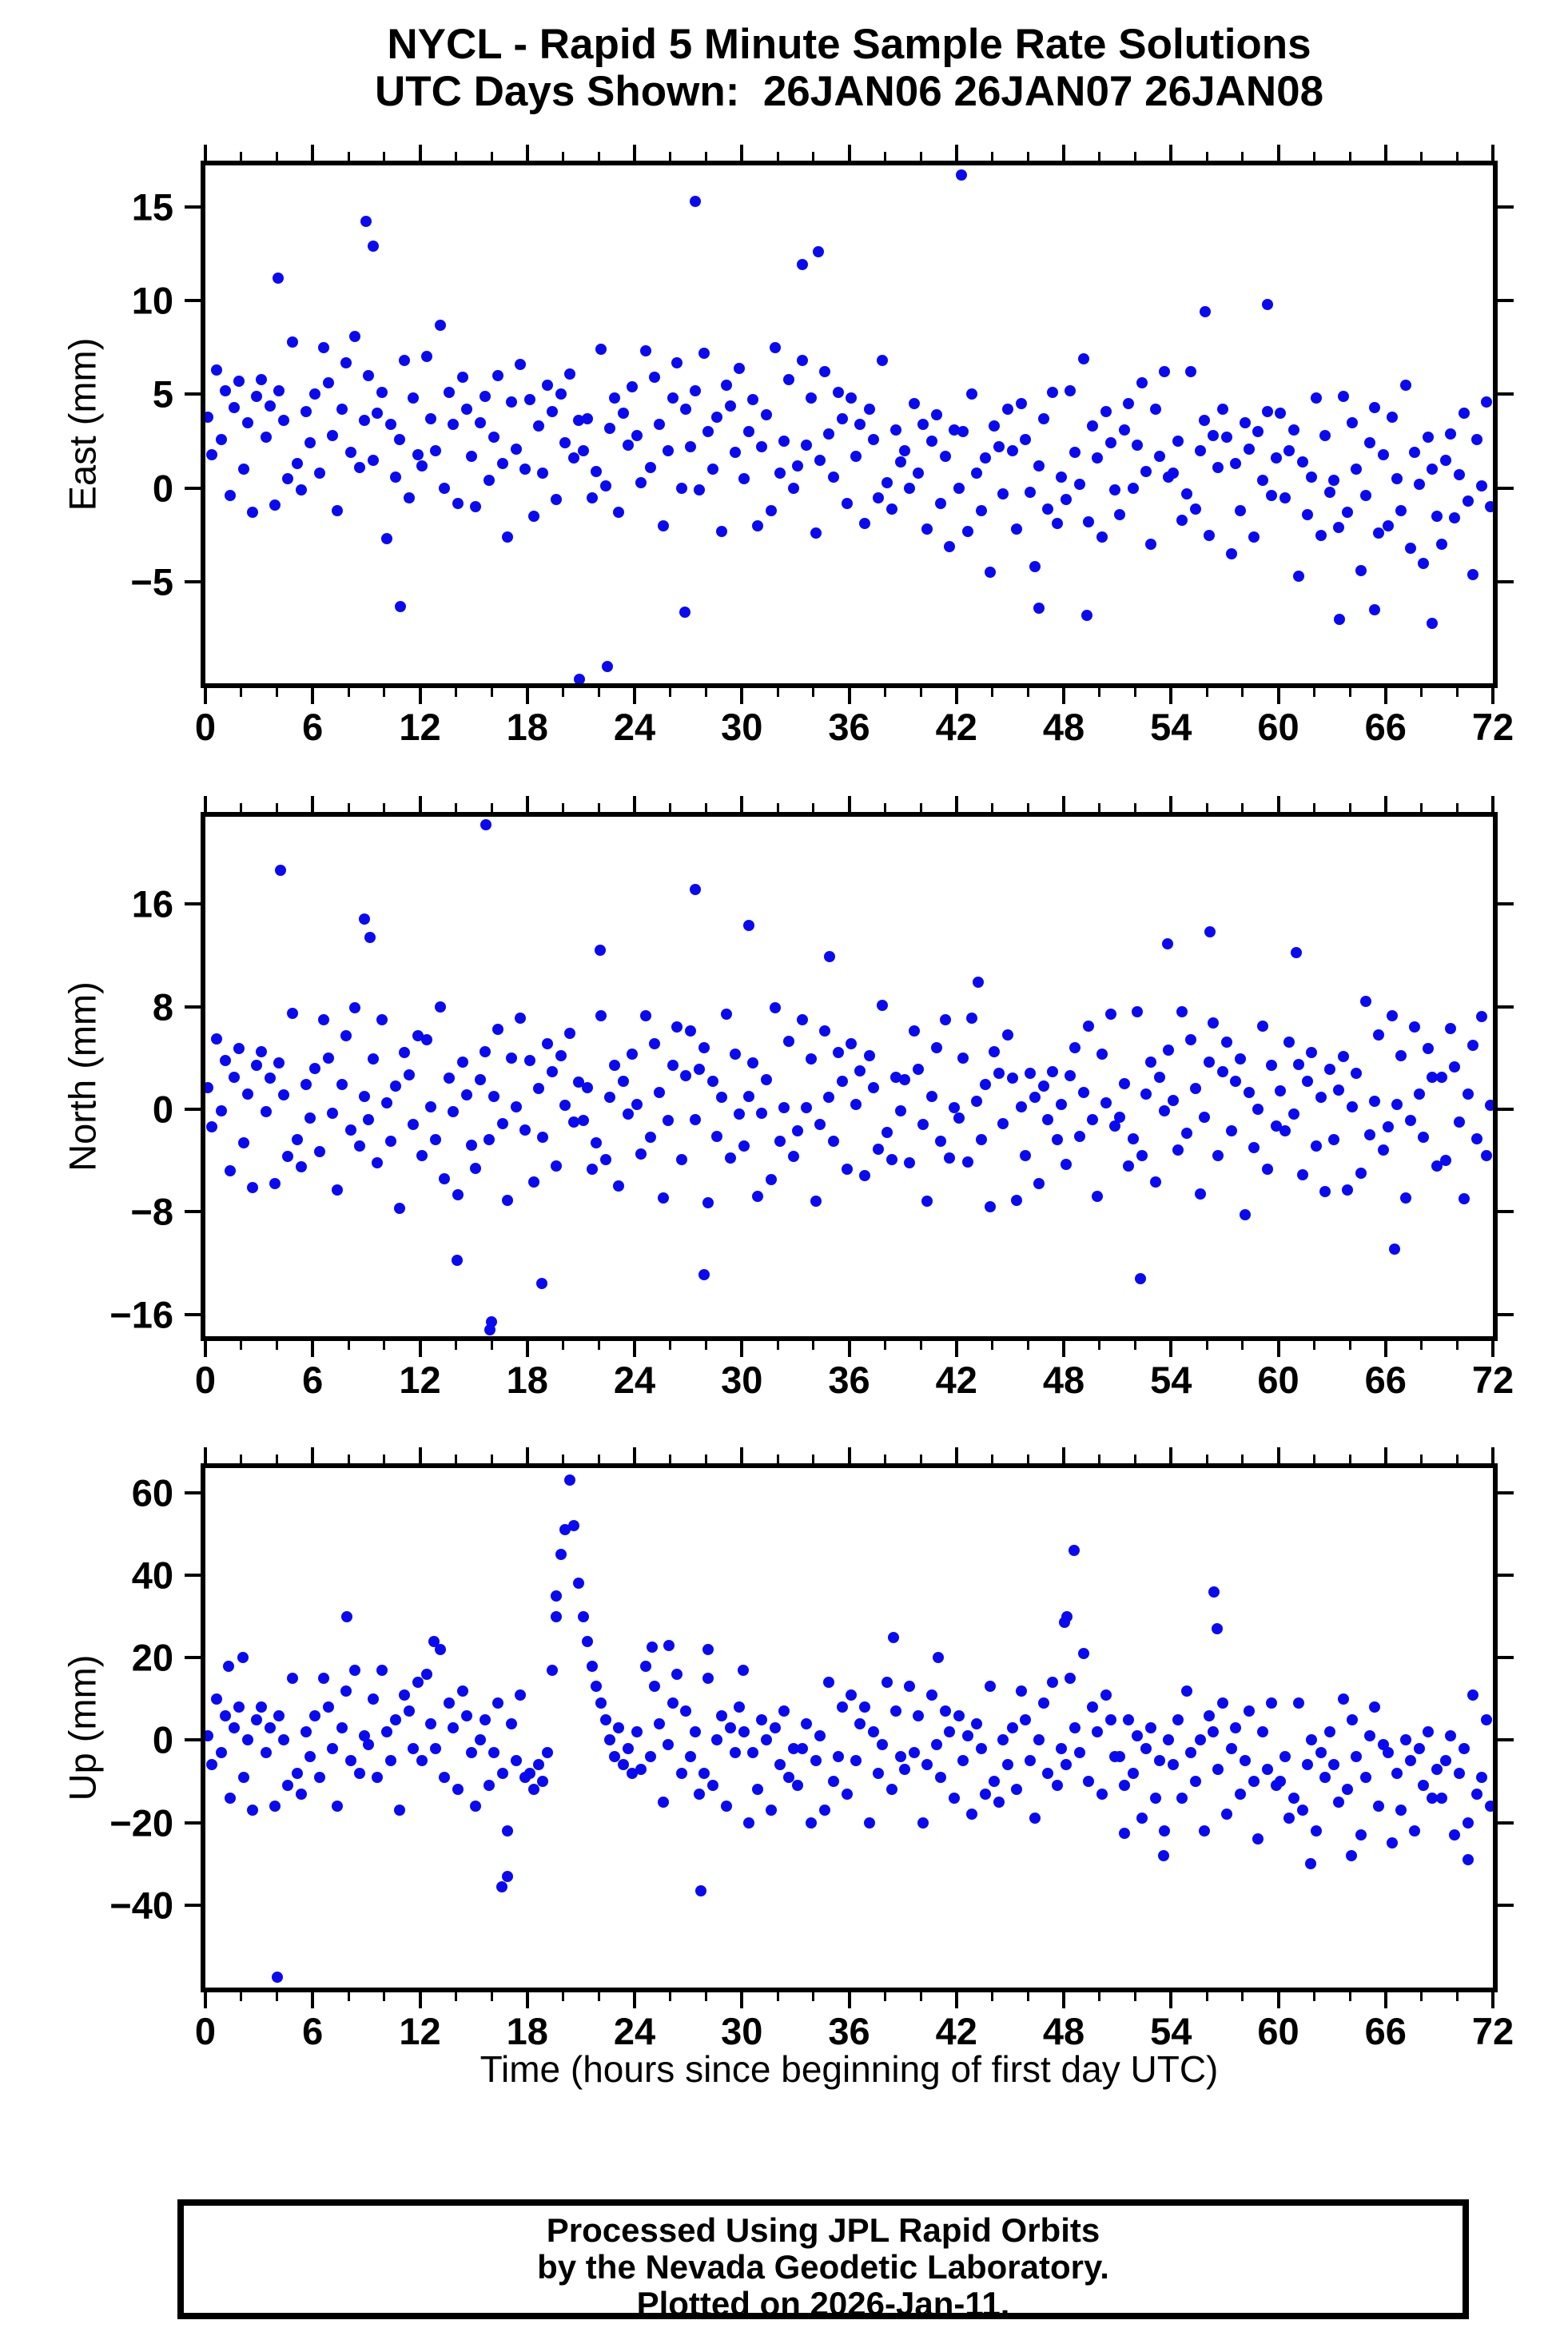 This screenshot has width=1568, height=2336. What do you see at coordinates (849, 727) in the screenshot?
I see `x-tick-label: 36` at bounding box center [849, 727].